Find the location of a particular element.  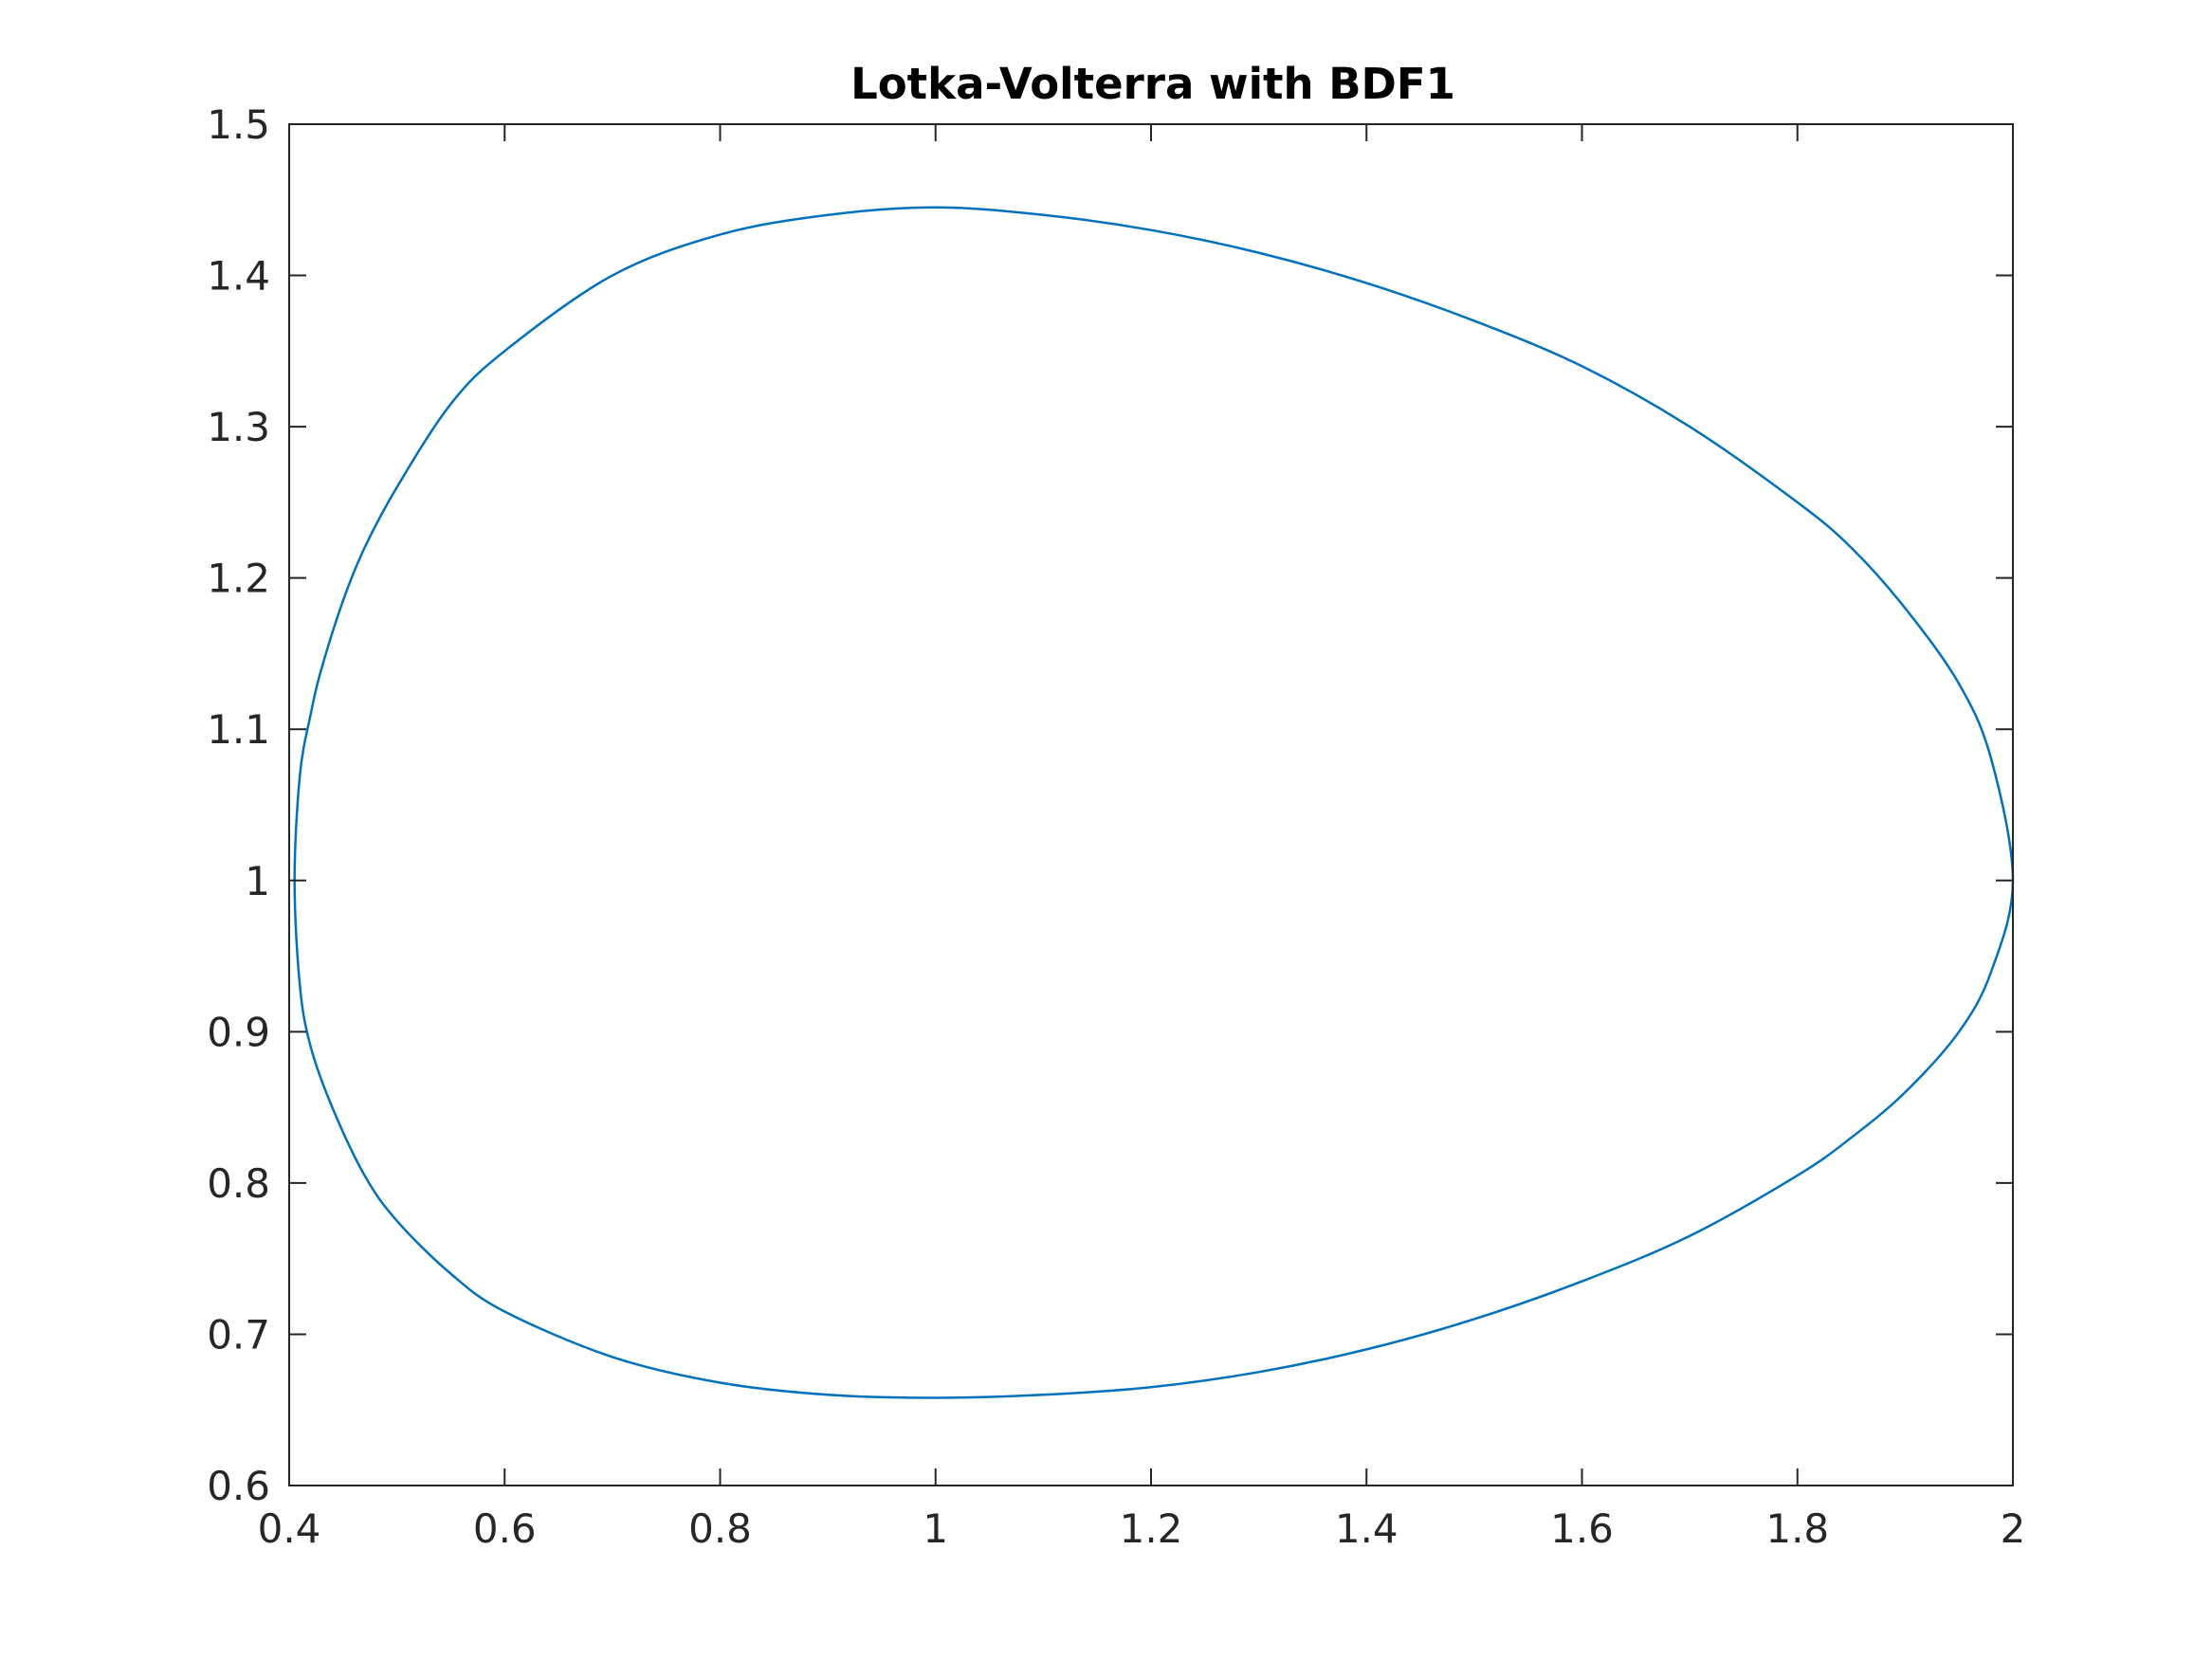

x-tick-label: 2 is located at coordinates (2013, 1528).